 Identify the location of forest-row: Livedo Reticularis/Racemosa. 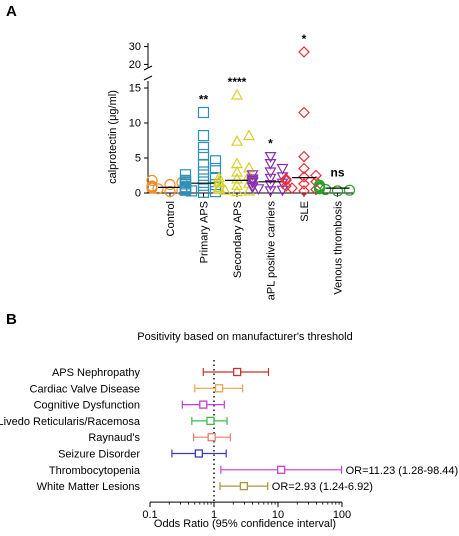
(114, 422).